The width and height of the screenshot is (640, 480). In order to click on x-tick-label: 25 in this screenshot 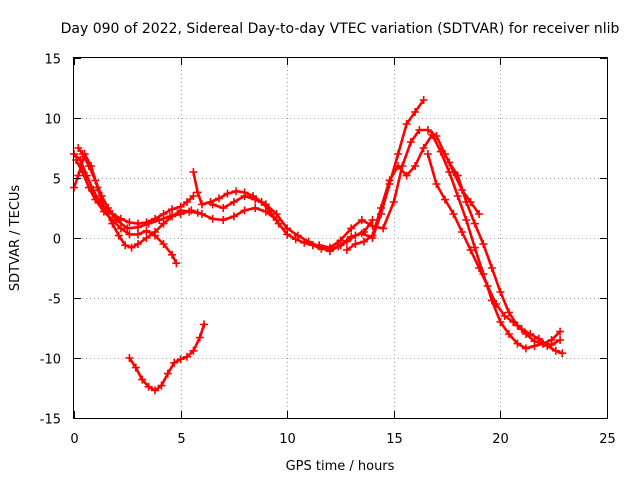, I will do `click(607, 439)`.